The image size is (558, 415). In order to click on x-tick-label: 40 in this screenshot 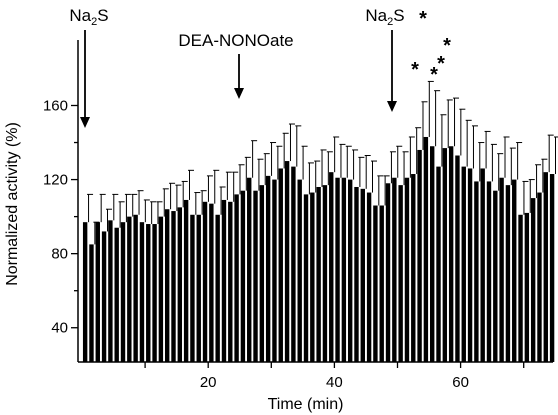, I will do `click(334, 382)`.